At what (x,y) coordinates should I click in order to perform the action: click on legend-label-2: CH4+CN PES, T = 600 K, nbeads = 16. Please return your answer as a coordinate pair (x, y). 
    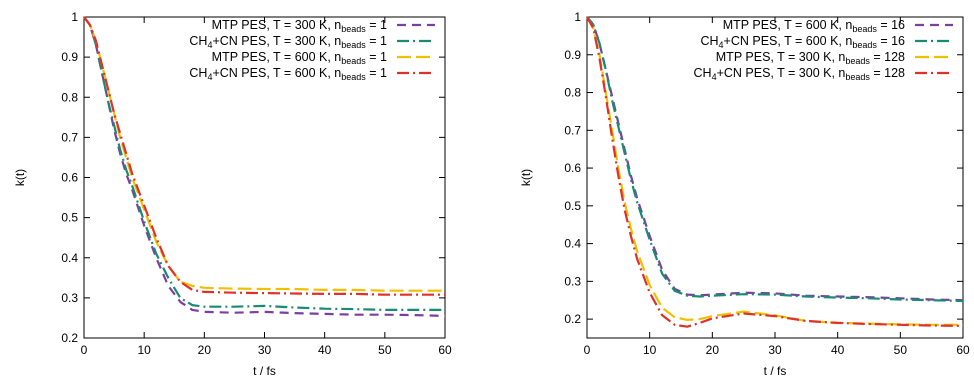
    Looking at the image, I should click on (802, 42).